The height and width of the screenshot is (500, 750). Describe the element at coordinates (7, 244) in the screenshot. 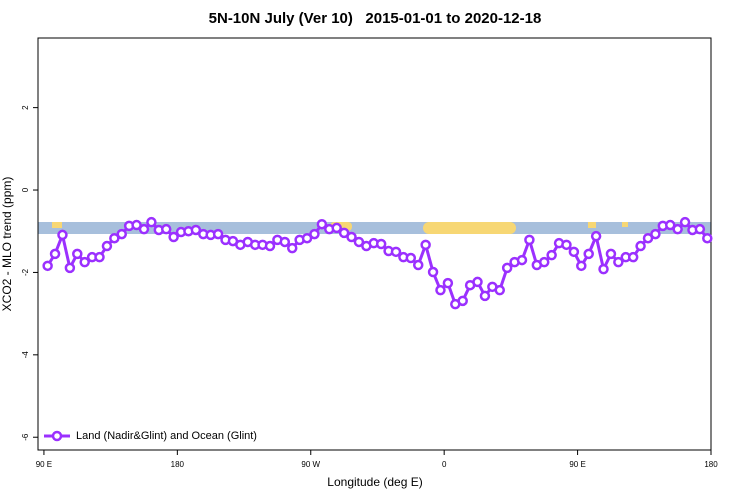

I see `y-axis-label: XCO2 - MLO trend (ppm)` at that location.